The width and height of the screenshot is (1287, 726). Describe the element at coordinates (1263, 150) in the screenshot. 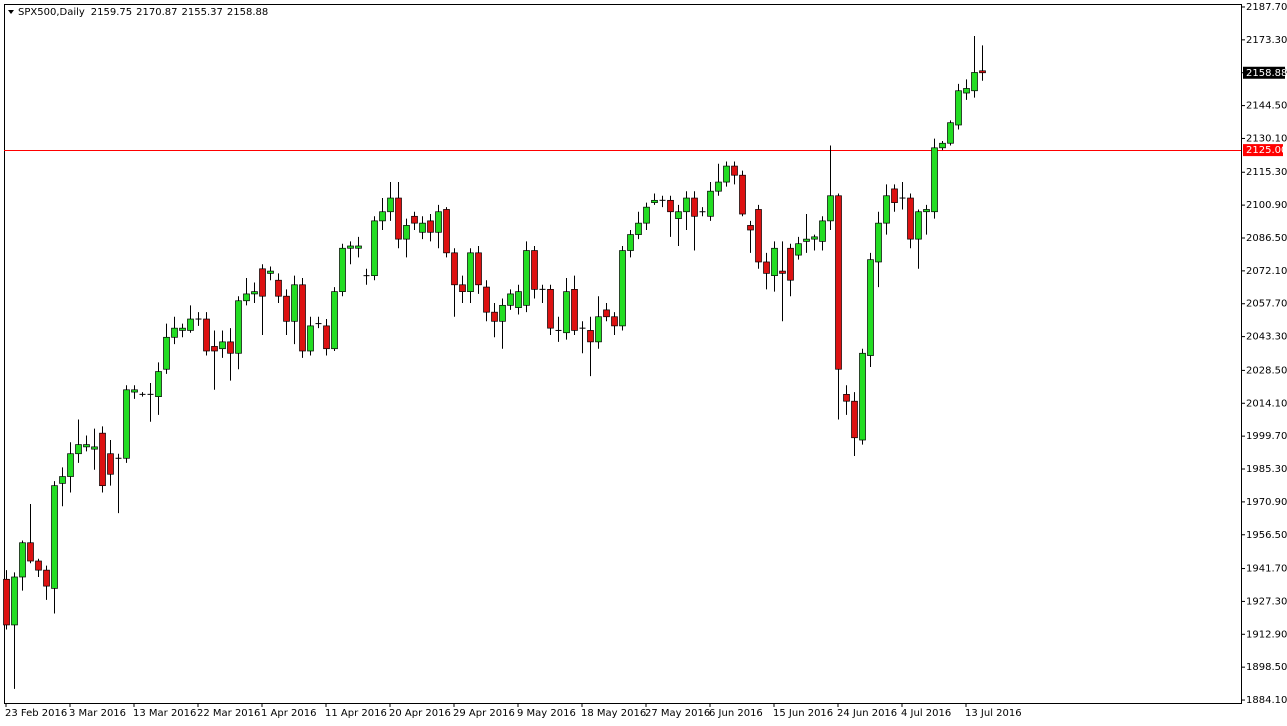

I see `hline-label-box` at that location.